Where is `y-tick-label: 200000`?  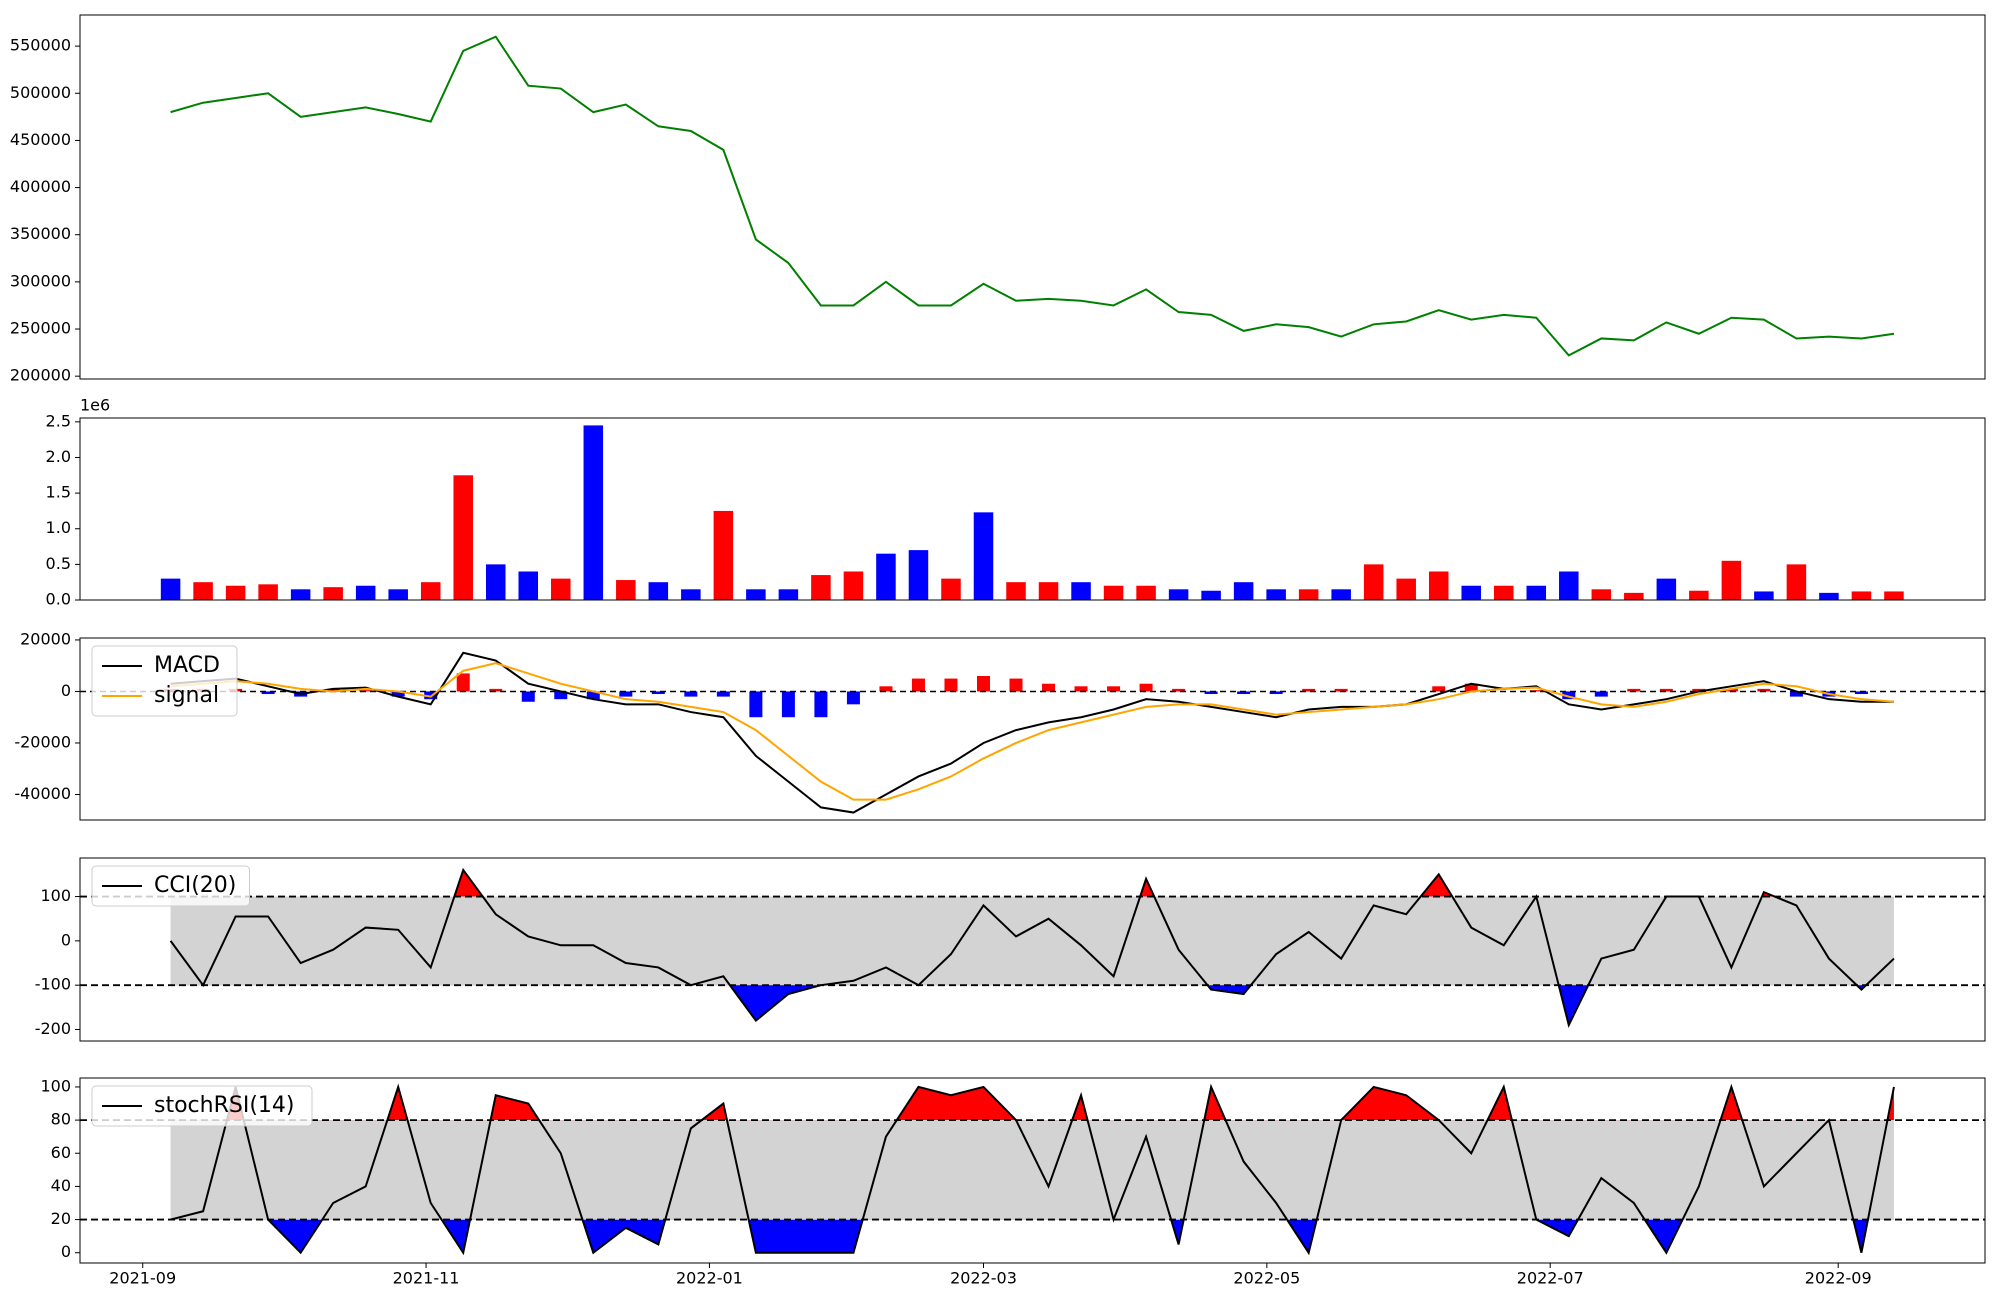
y-tick-label: 200000 is located at coordinates (40, 375).